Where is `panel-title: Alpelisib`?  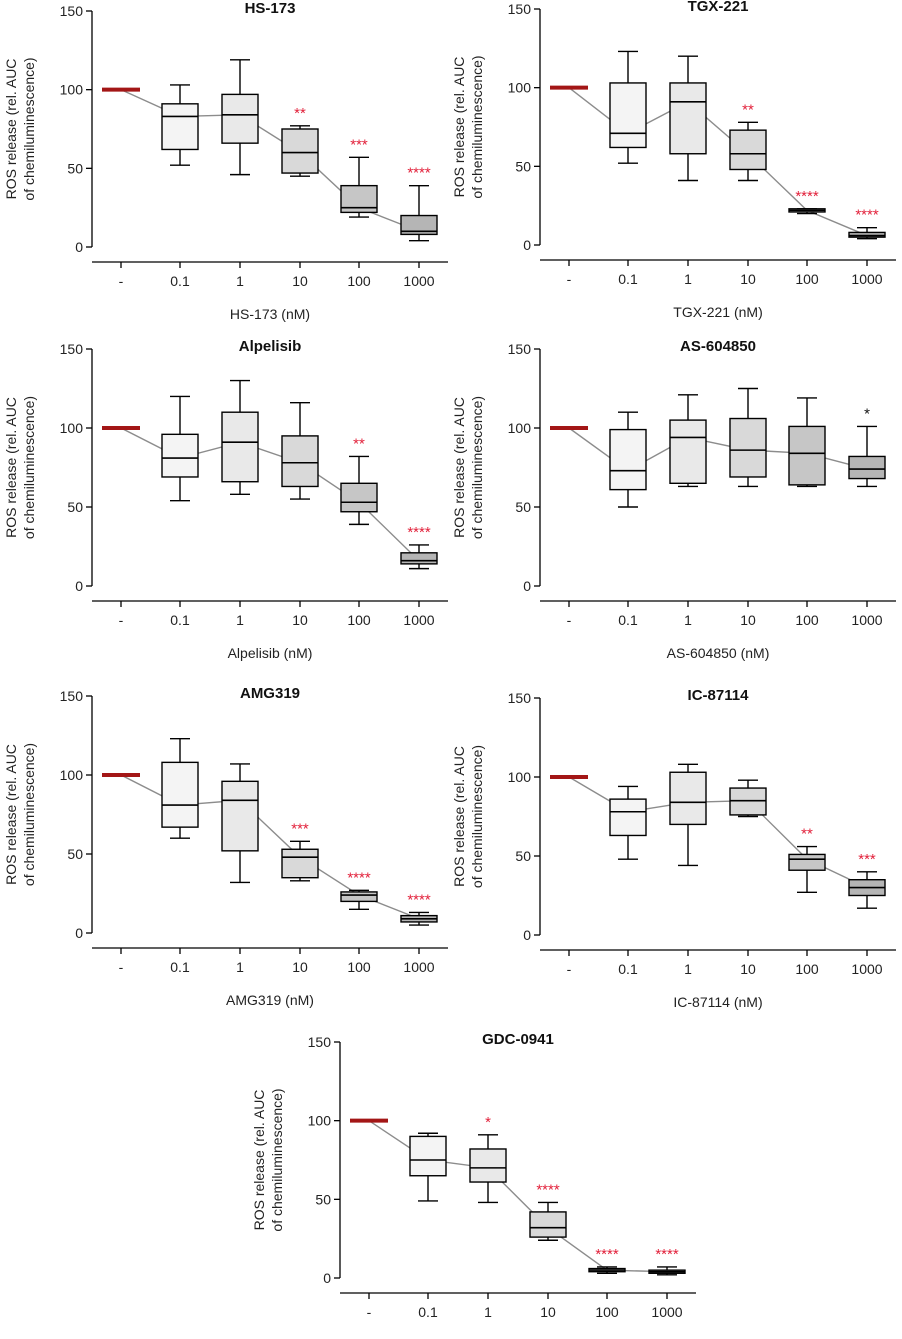 panel-title: Alpelisib is located at coordinates (270, 346).